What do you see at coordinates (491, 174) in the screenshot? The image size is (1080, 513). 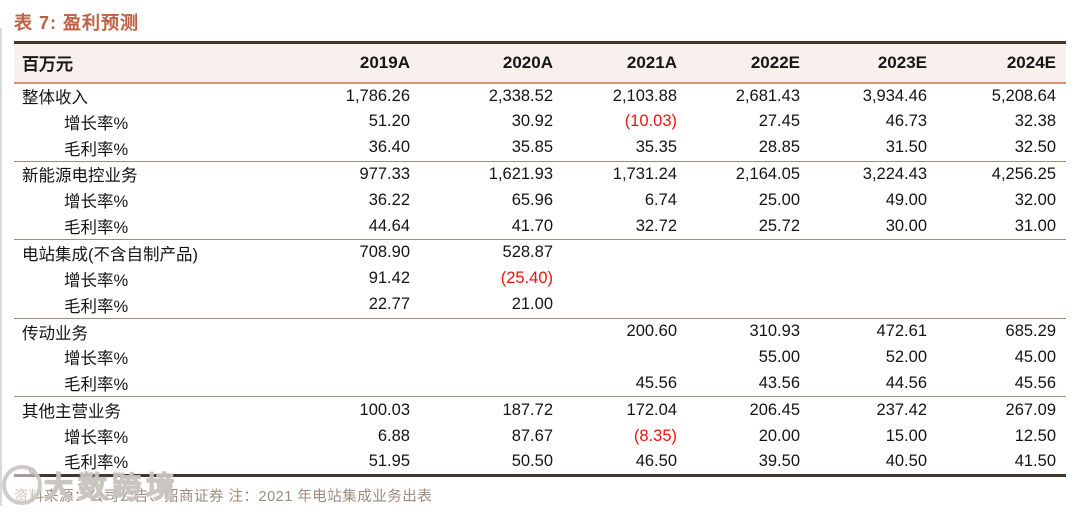 I see `cell-value: 1,621.93` at bounding box center [491, 174].